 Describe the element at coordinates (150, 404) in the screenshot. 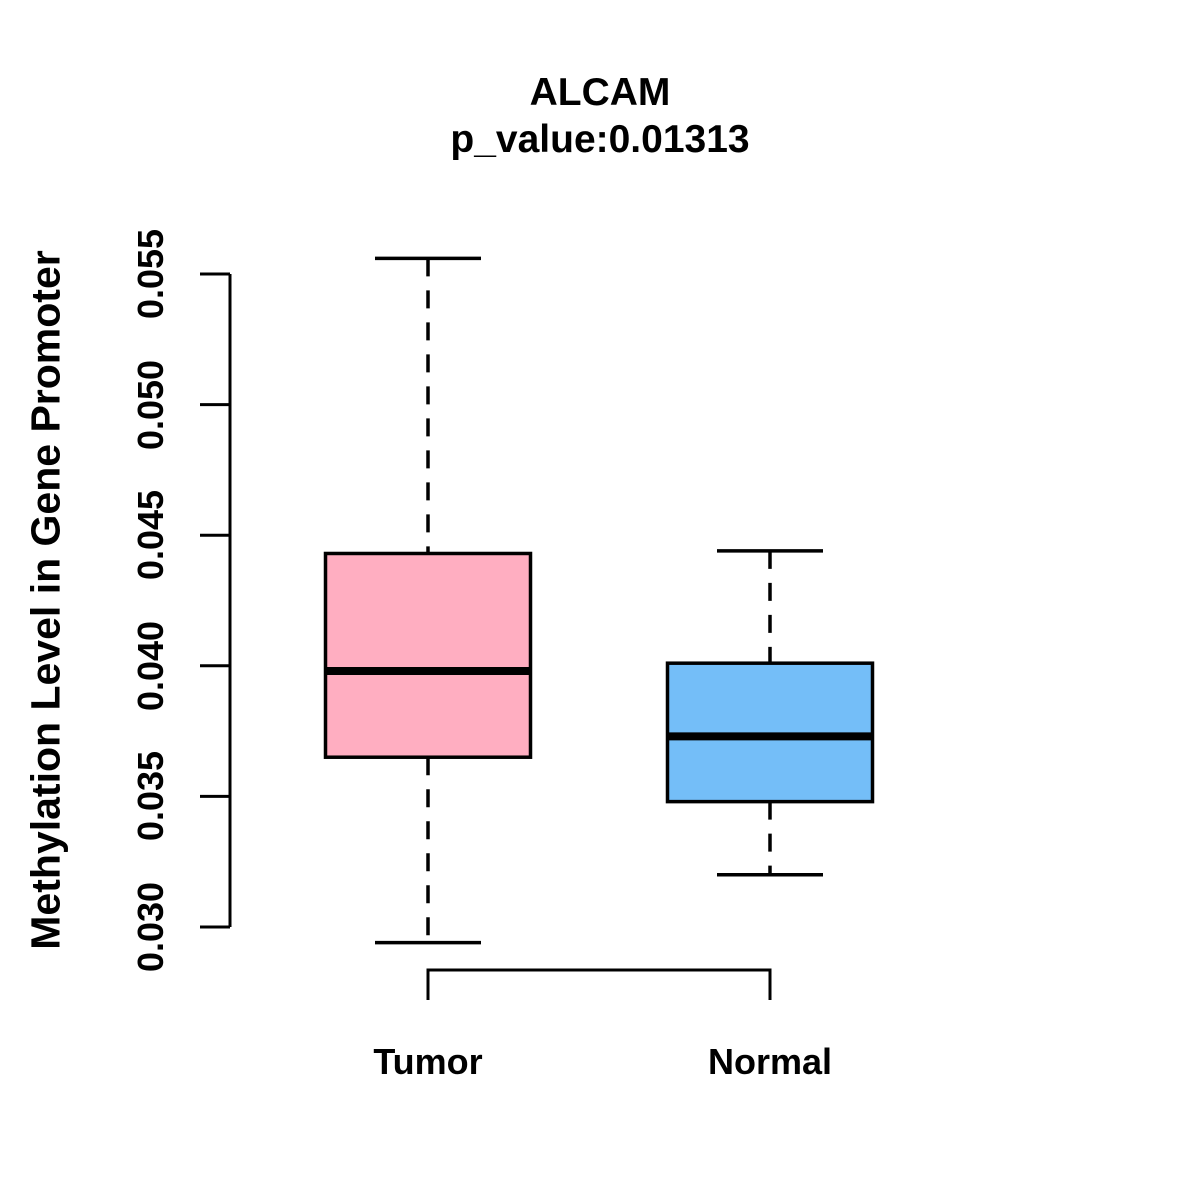

I see `y-tick-label: 0.050` at that location.